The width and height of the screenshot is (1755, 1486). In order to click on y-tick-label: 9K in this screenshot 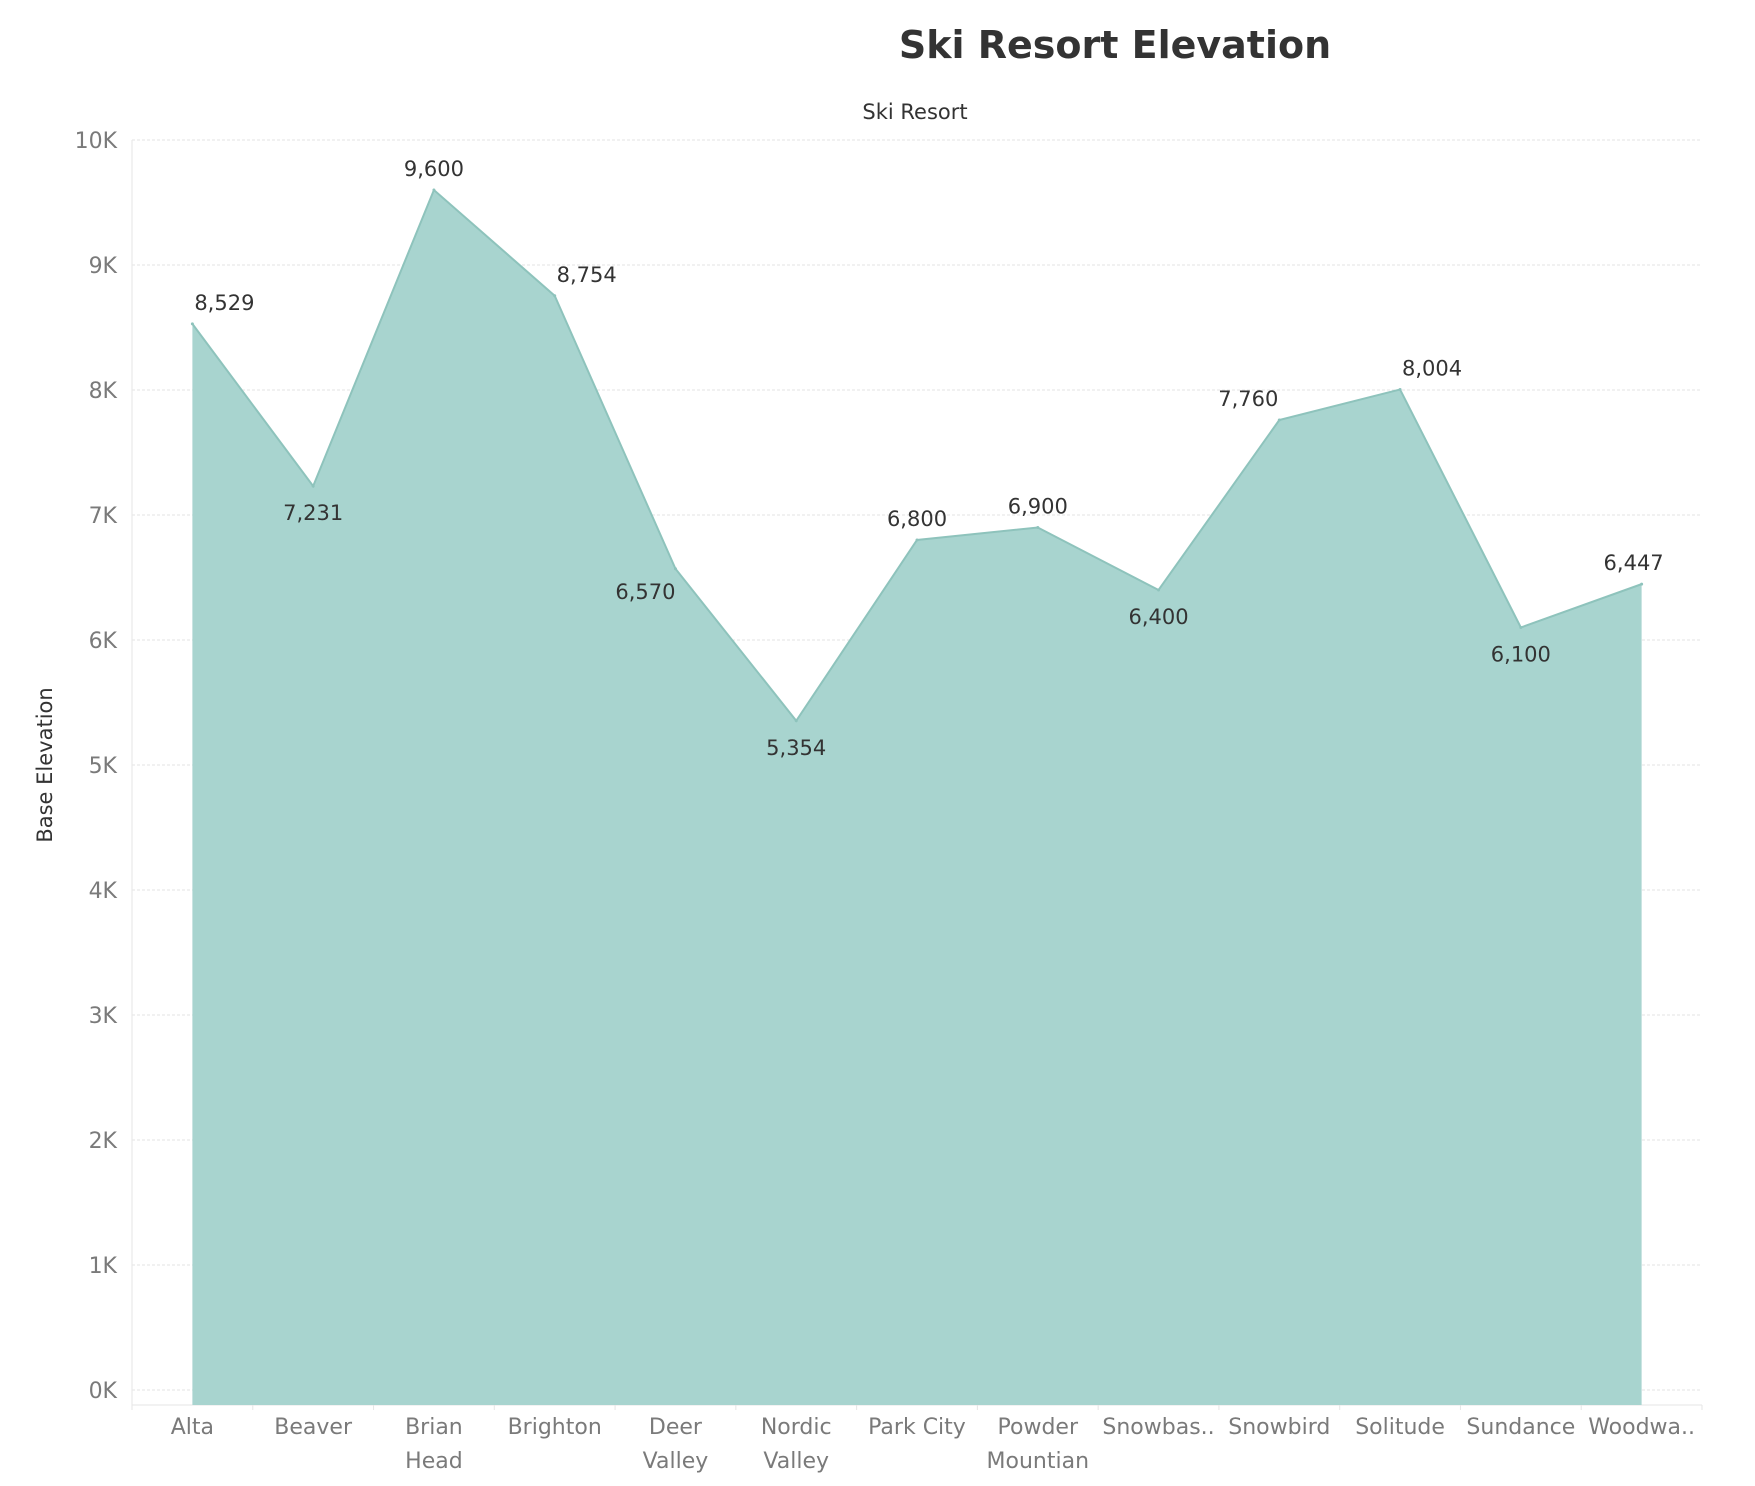, I will do `click(103, 266)`.